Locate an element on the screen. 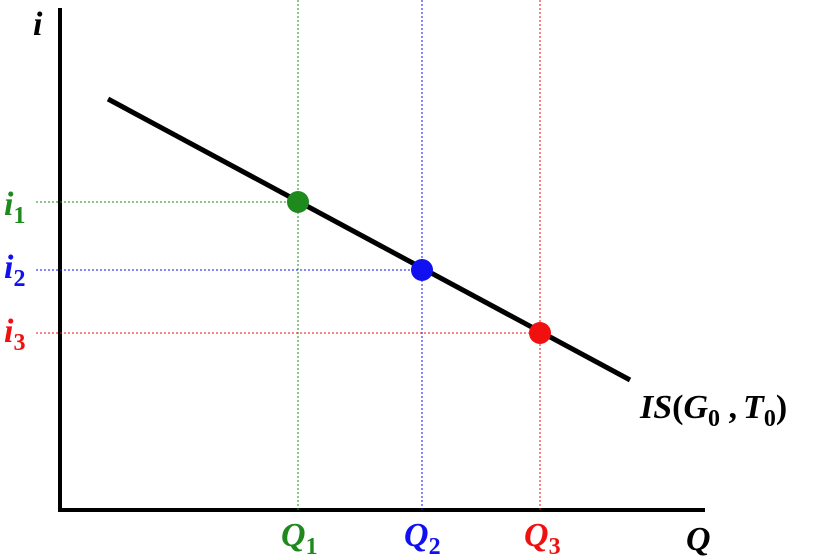  i-label-1: i1 is located at coordinates (14, 207).